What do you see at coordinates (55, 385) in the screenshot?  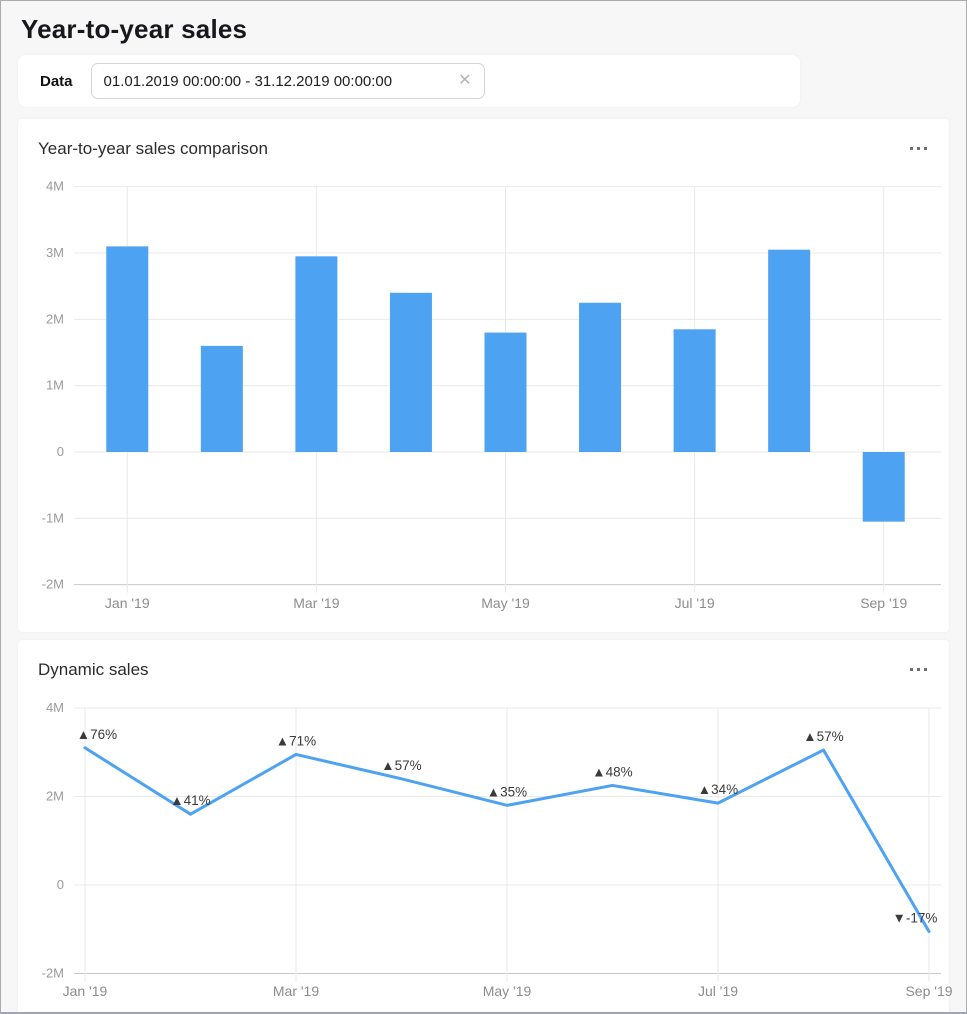 I see `svg-text: 1M` at bounding box center [55, 385].